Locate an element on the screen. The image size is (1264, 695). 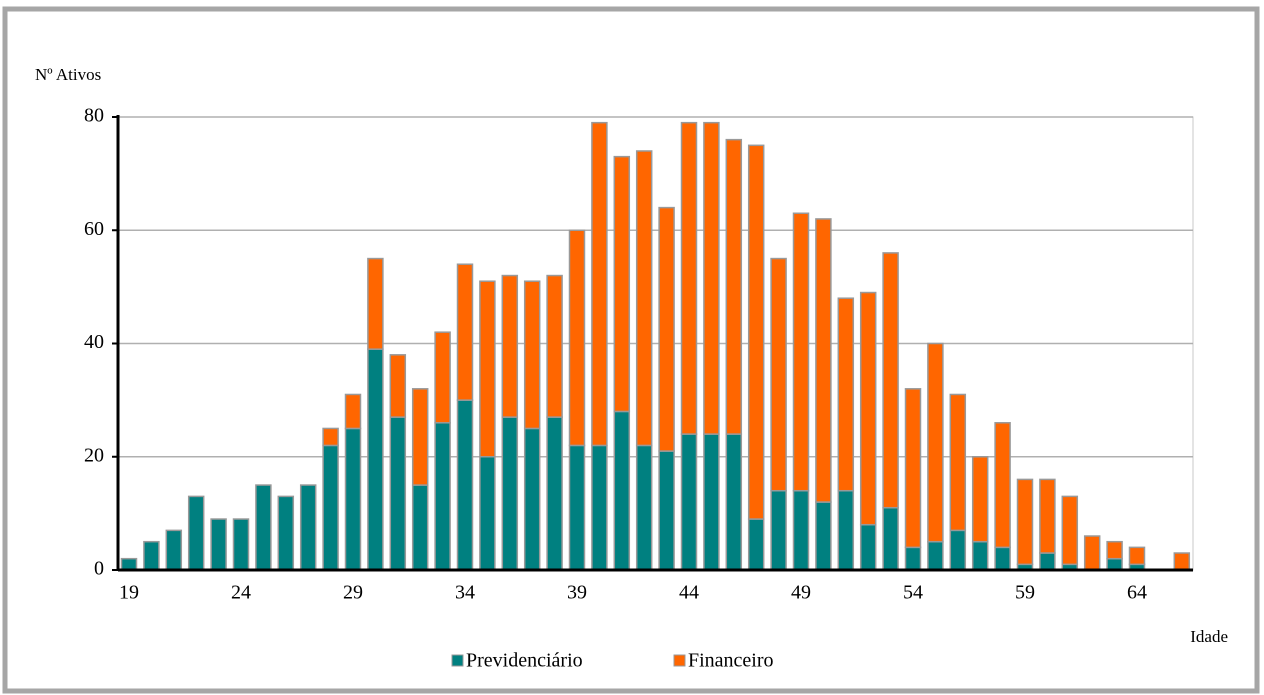
y-tick-label: 60 is located at coordinates (94, 229).